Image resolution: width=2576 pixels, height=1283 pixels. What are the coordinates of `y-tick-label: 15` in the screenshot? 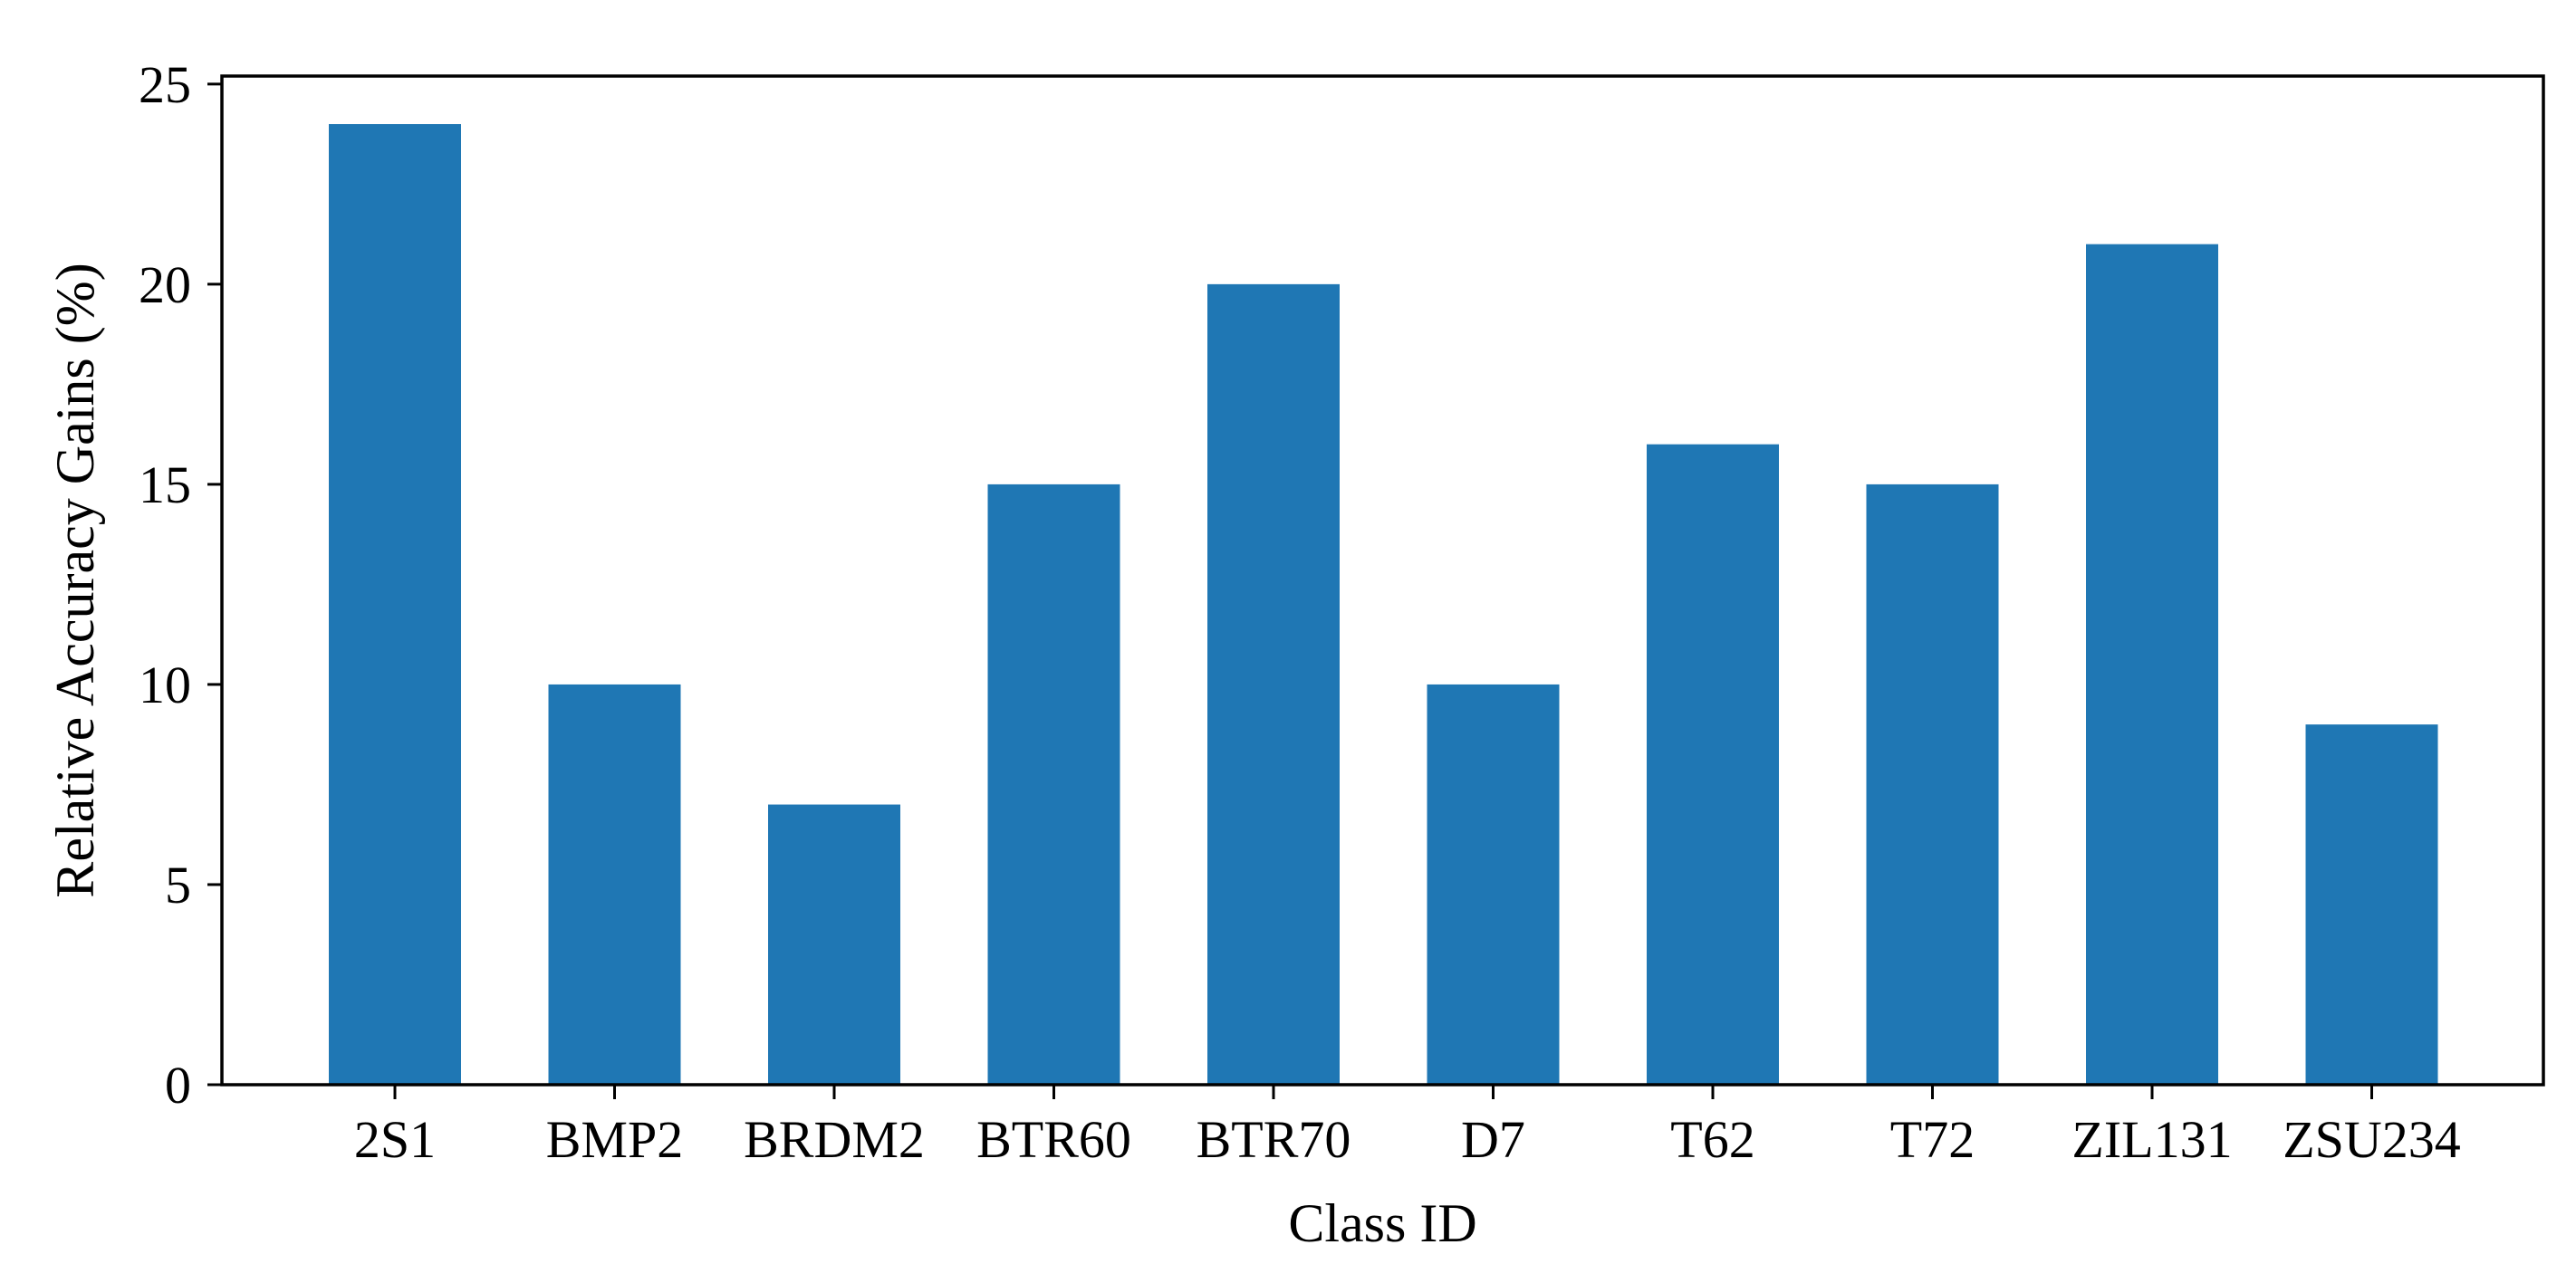 It's located at (165, 484).